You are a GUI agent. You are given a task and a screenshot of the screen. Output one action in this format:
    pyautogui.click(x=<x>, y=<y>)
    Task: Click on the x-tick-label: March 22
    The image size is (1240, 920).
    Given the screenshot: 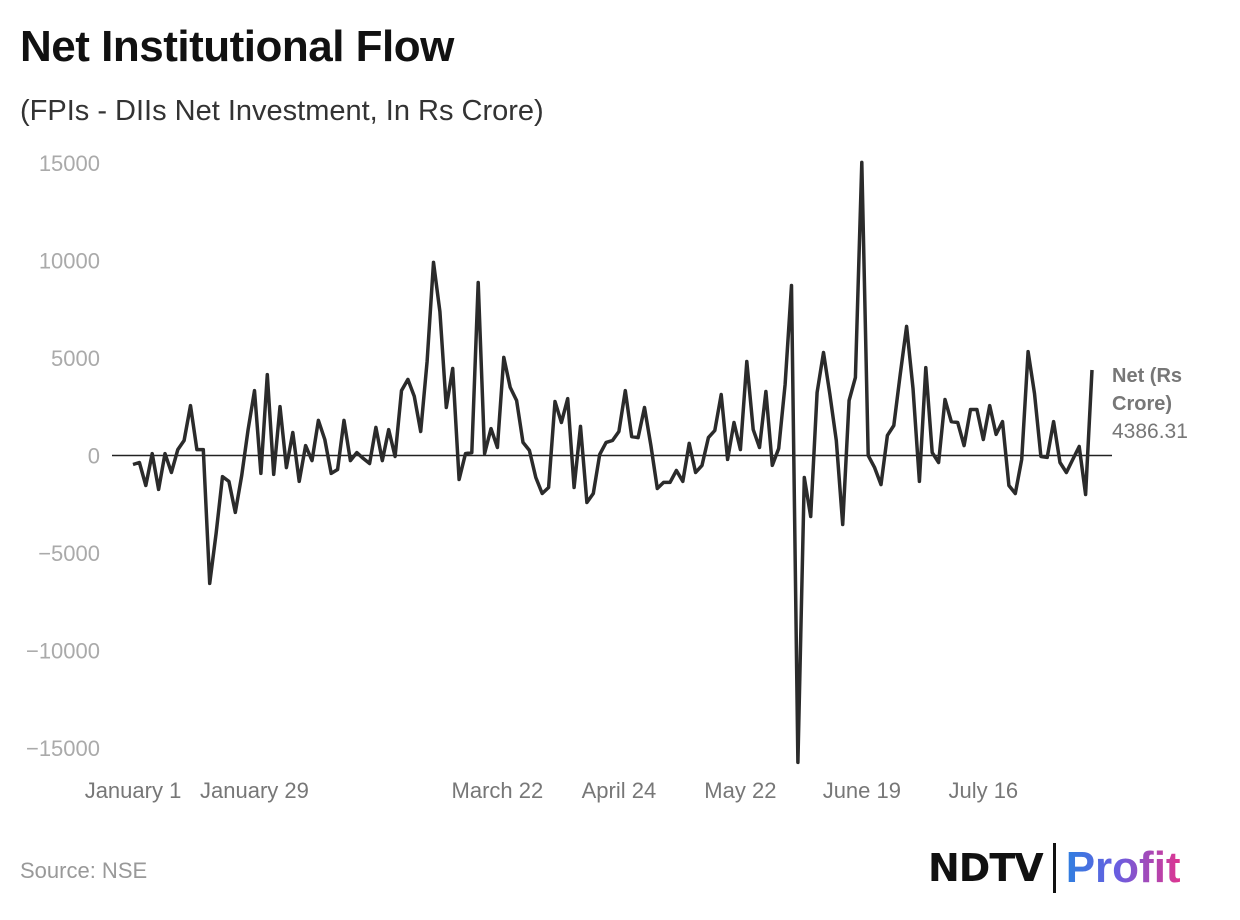 What is the action you would take?
    pyautogui.click(x=498, y=790)
    